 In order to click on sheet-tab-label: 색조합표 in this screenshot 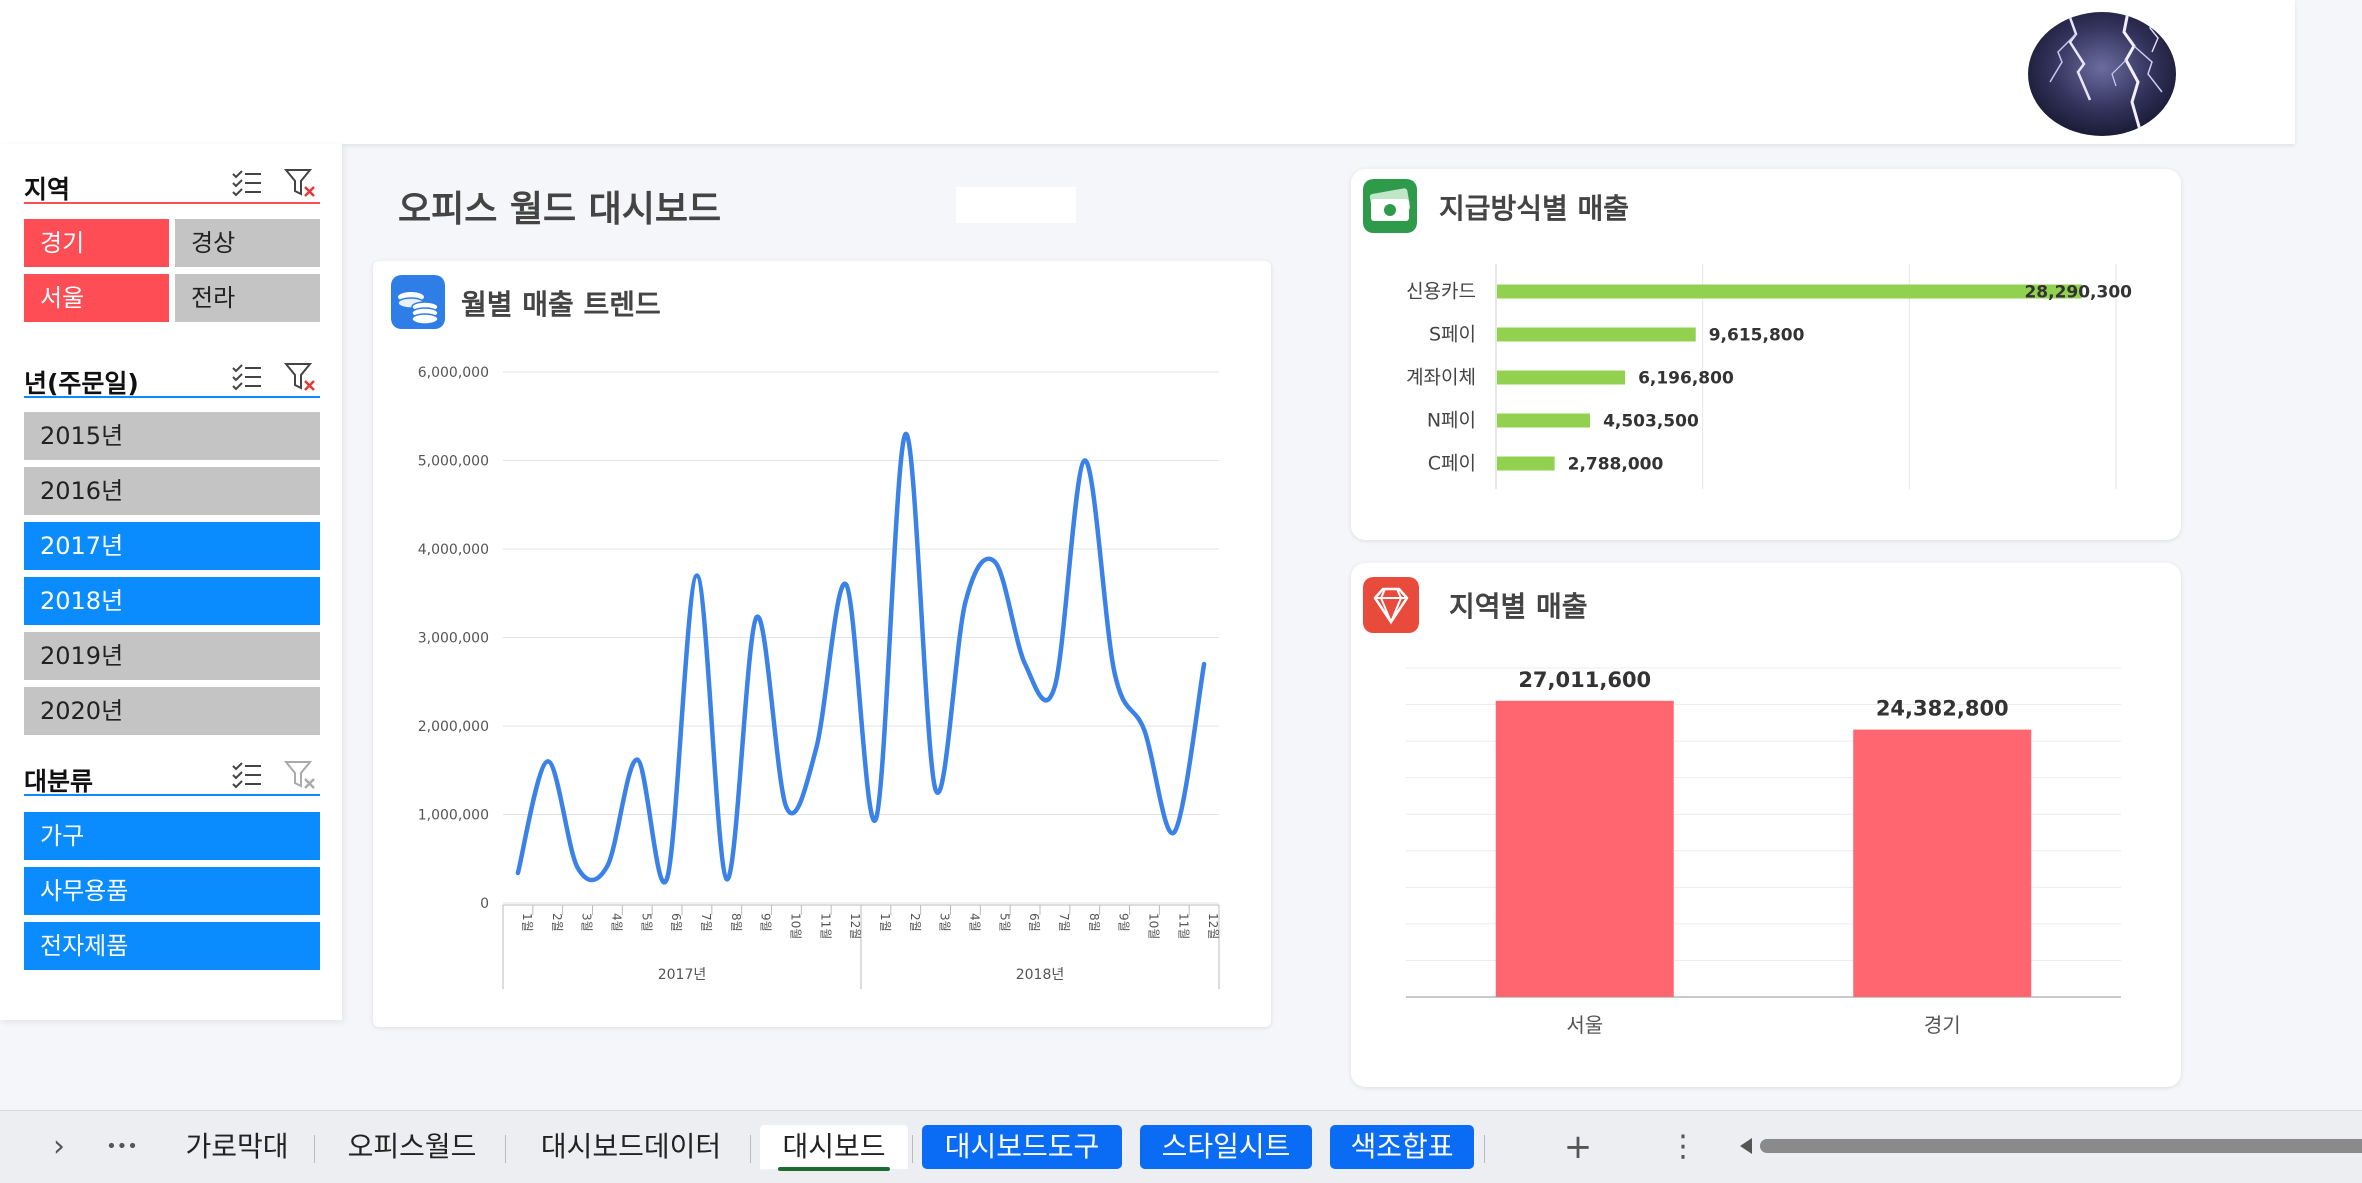, I will do `click(1402, 1146)`.